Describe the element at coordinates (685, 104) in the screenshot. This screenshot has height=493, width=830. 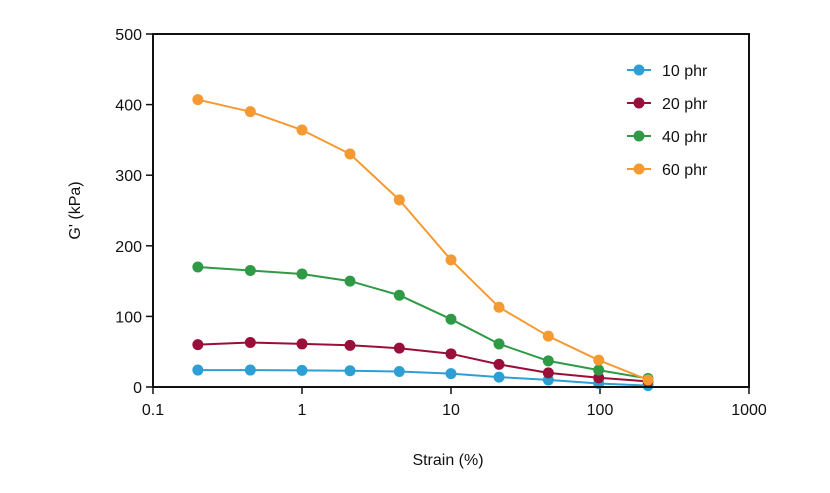
I see `legend-label: 20 phr` at that location.